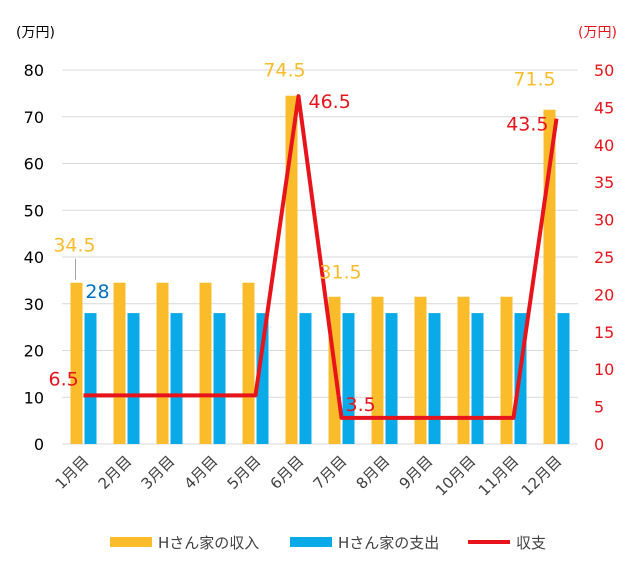  I want to click on legend: Hさん家の収入 Hさん家の支出 収支, so click(328, 543).